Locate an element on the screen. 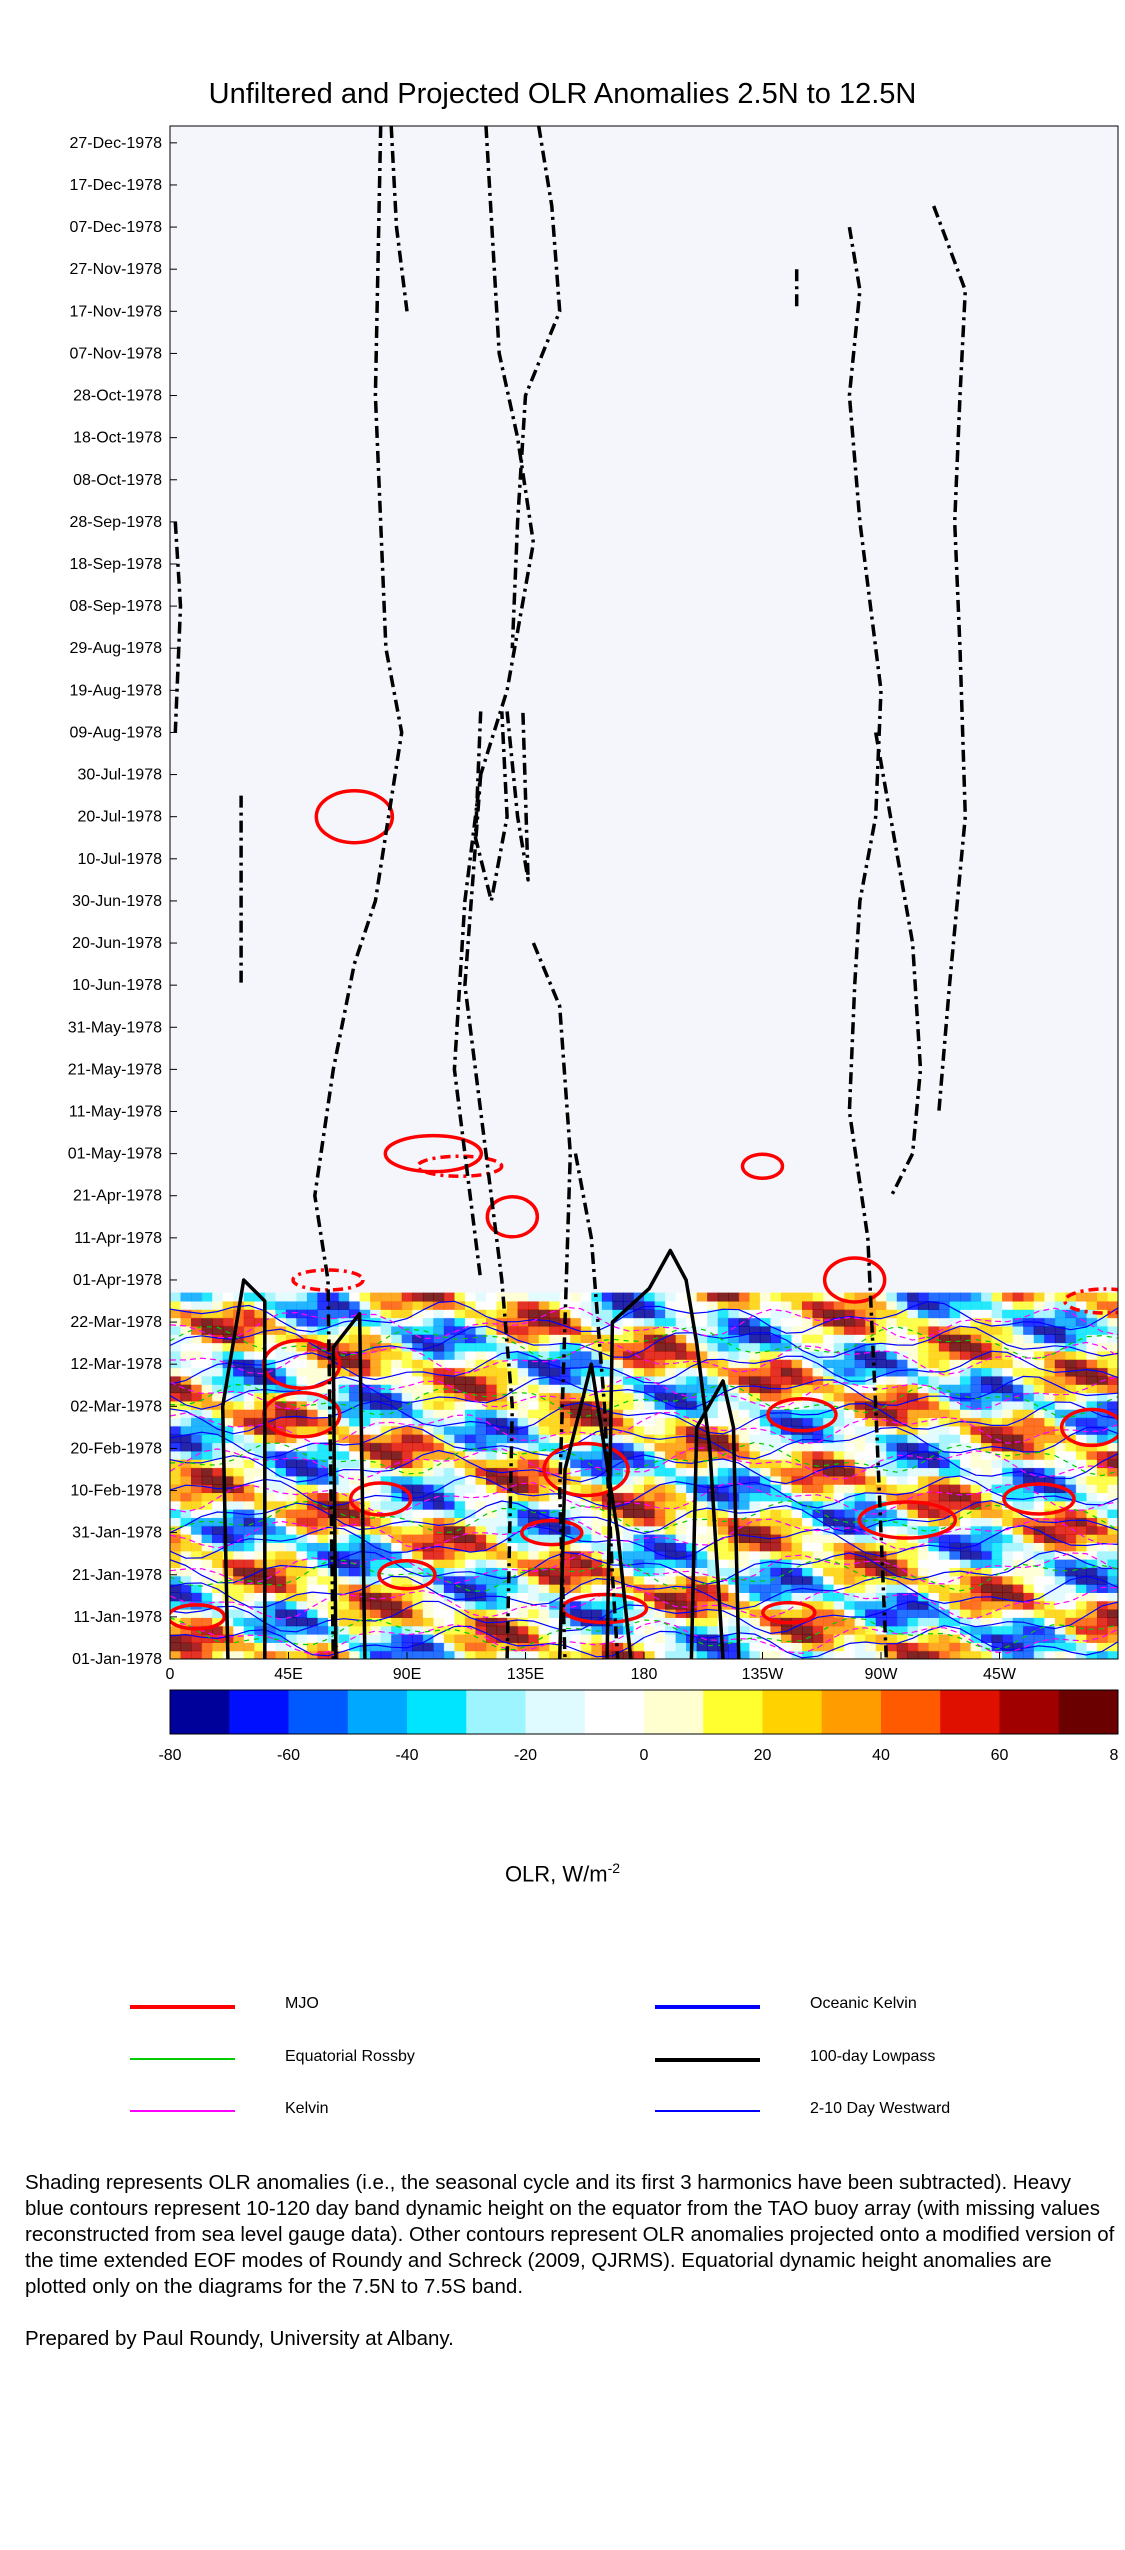  westward-contour is located at coordinates (644, 1467).